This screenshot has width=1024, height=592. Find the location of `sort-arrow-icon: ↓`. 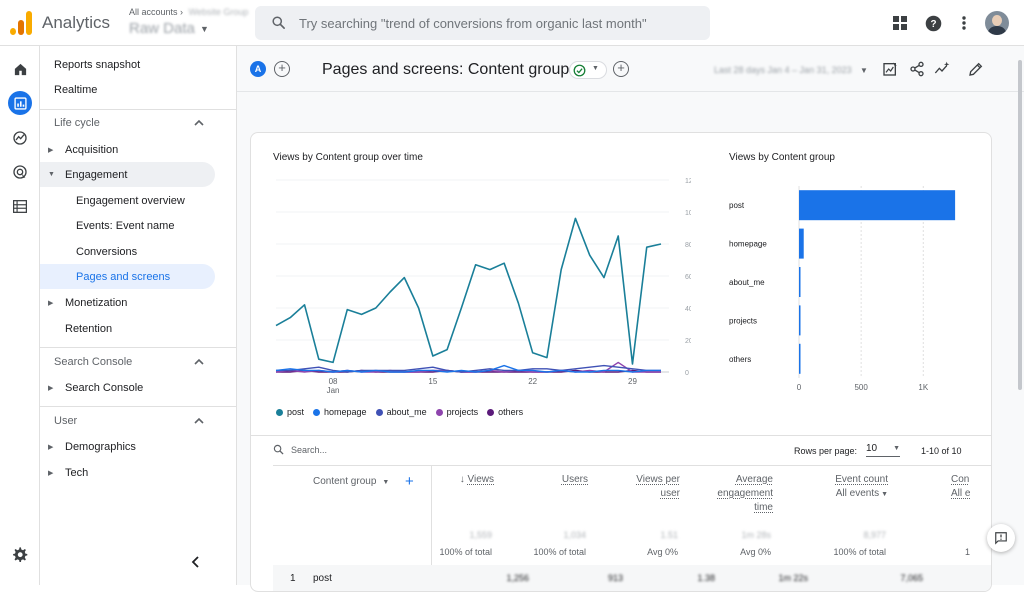

sort-arrow-icon: ↓ is located at coordinates (463, 479).